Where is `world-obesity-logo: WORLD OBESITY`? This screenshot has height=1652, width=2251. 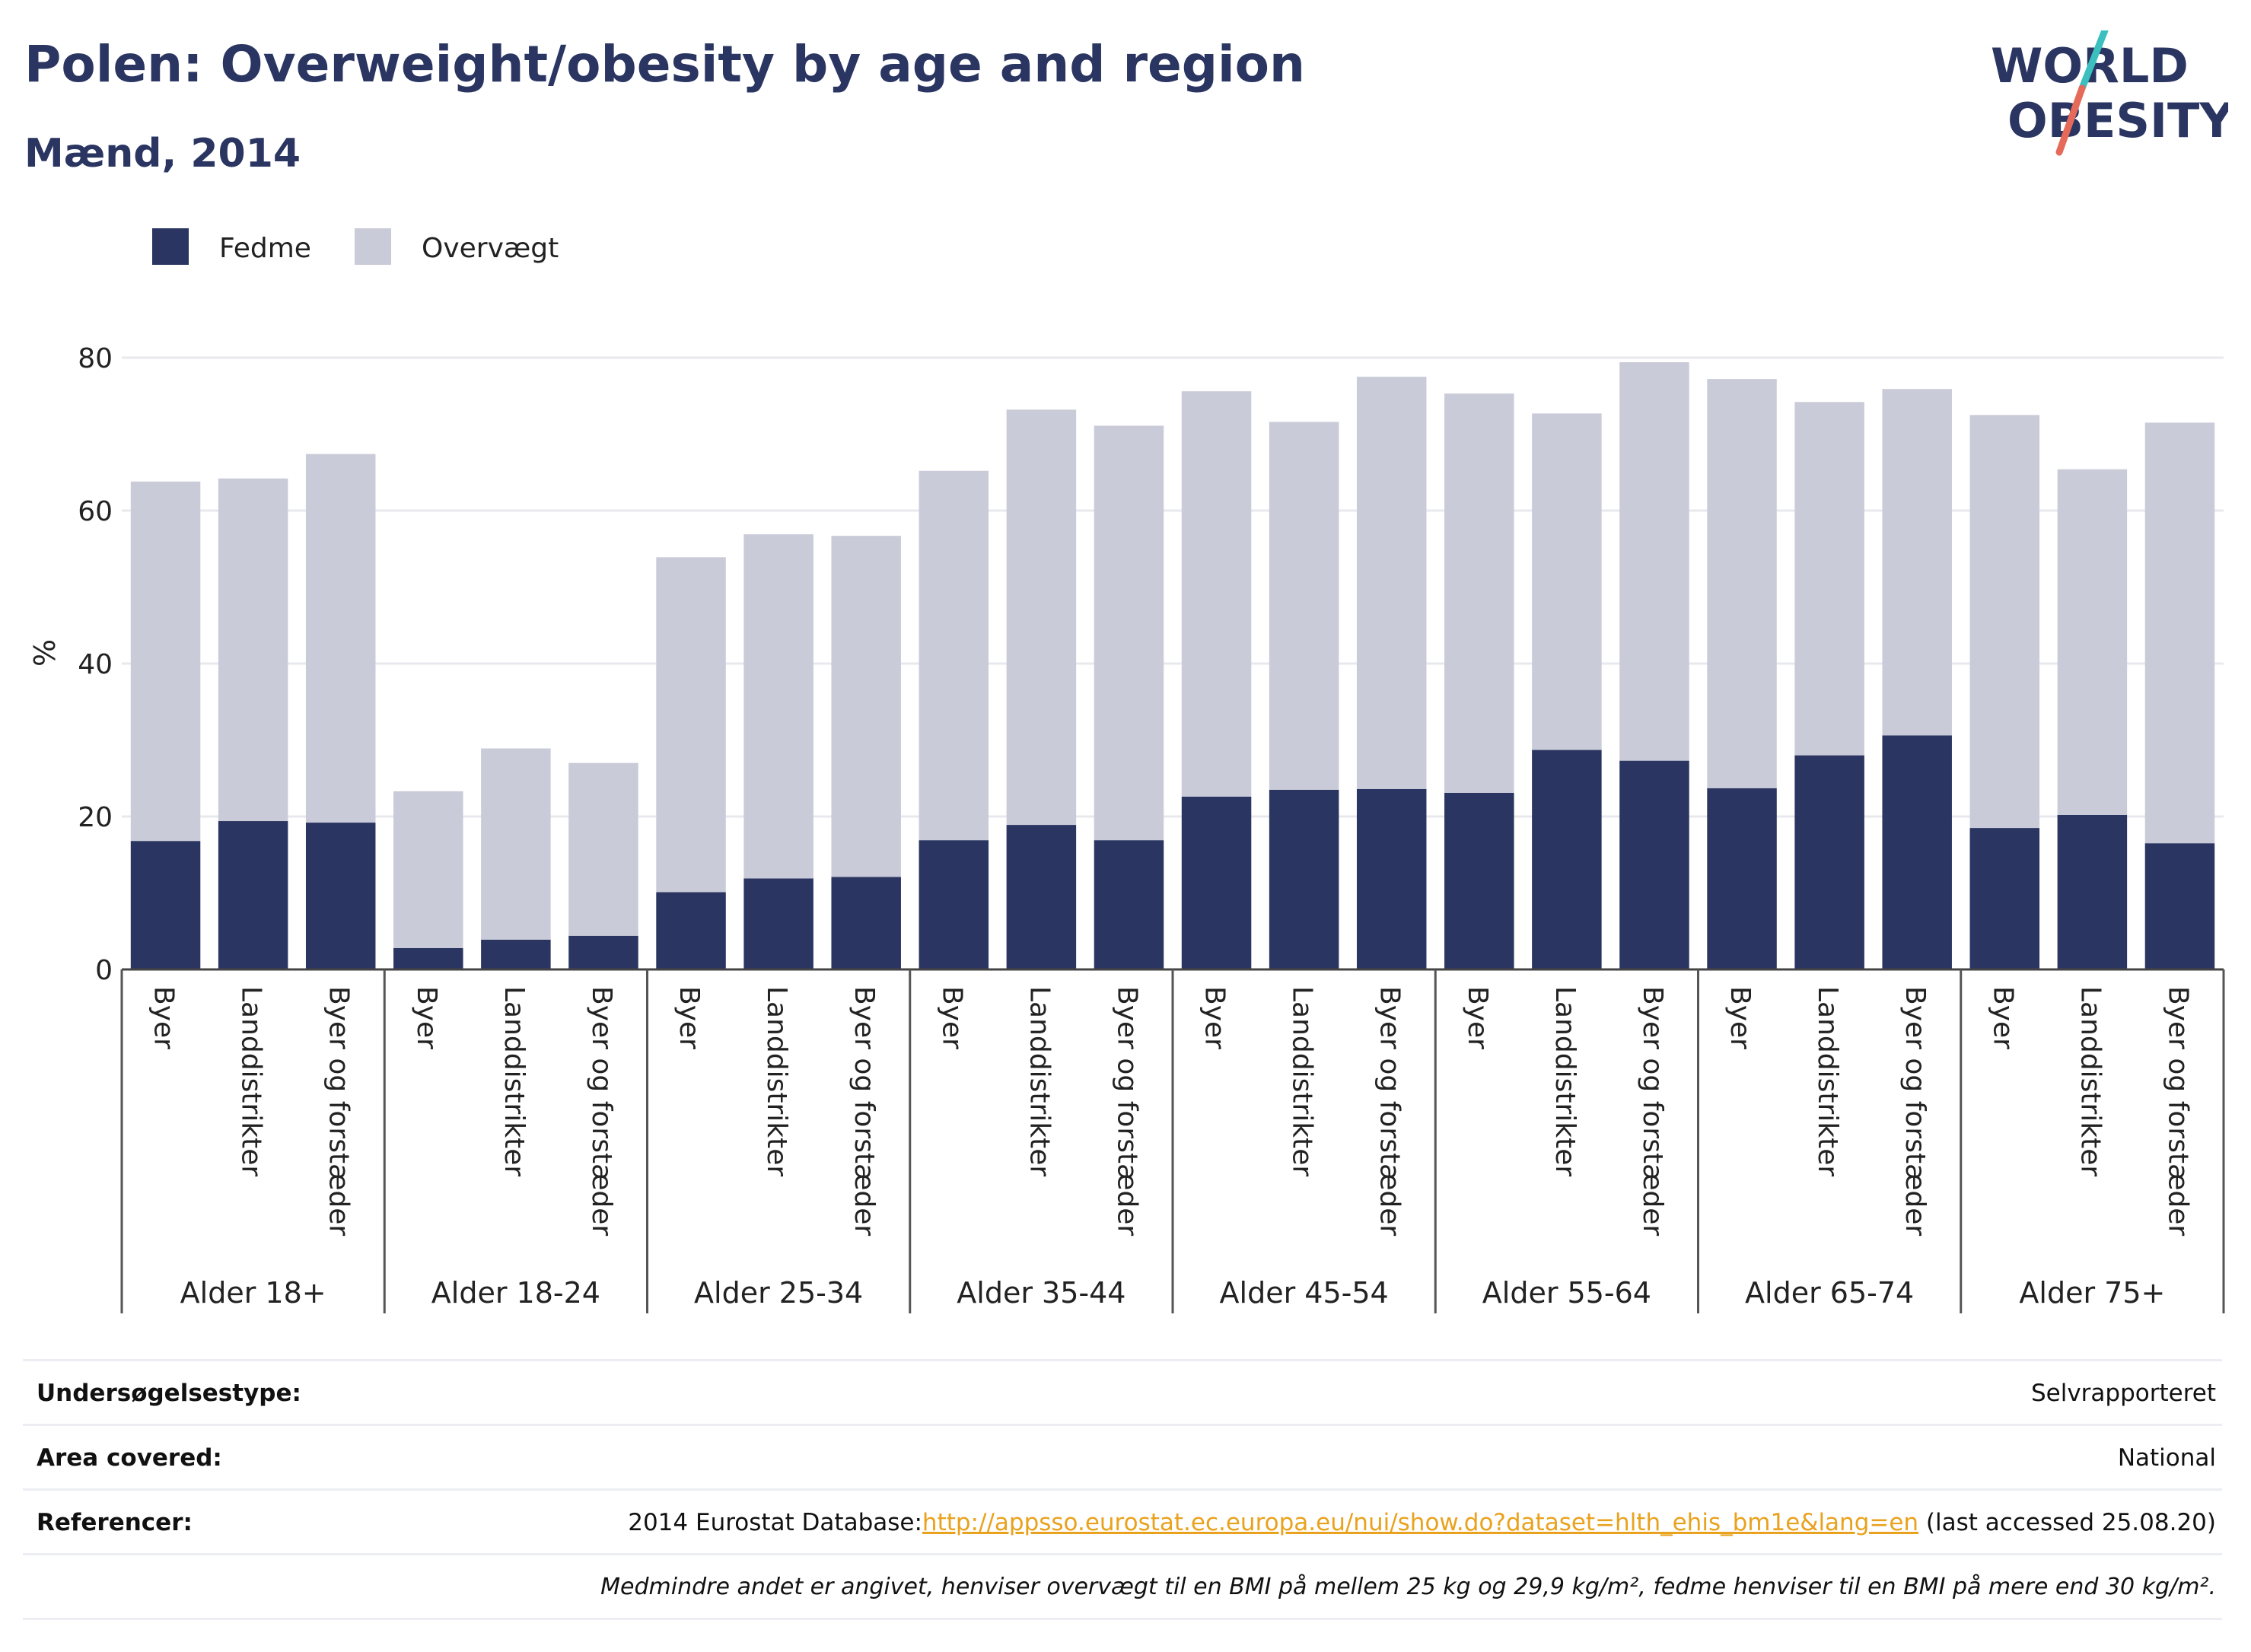
world-obesity-logo: WORLD OBESITY is located at coordinates (2109, 93).